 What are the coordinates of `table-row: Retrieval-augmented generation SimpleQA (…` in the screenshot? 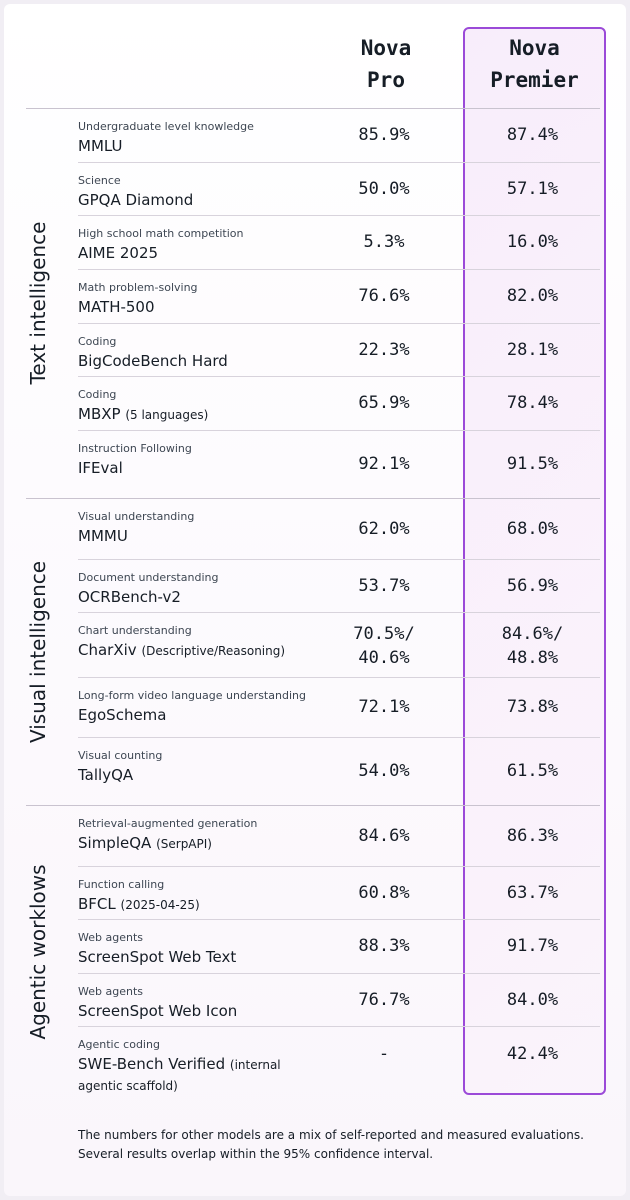 It's located at (315, 835).